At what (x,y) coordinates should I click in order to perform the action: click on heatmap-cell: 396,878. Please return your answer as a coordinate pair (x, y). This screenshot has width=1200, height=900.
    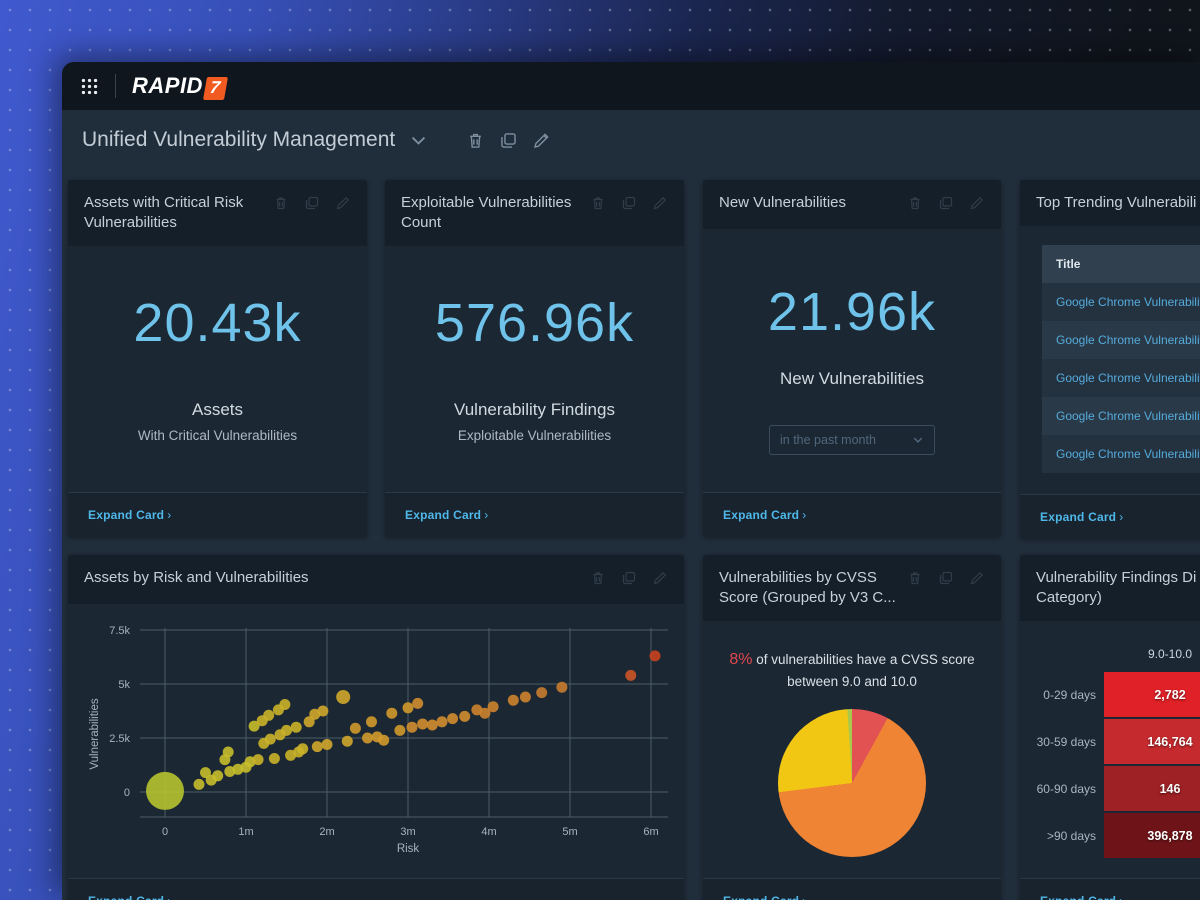
    Looking at the image, I should click on (1152, 835).